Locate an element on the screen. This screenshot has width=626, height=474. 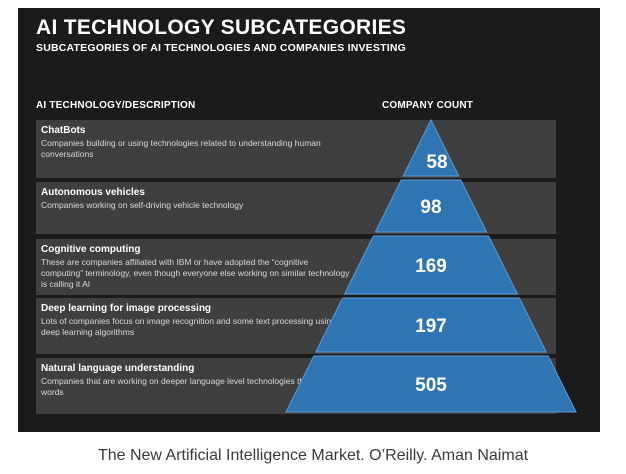
column-header-technology: AI TECHNOLOGY/DESCRIPTION is located at coordinates (116, 105).